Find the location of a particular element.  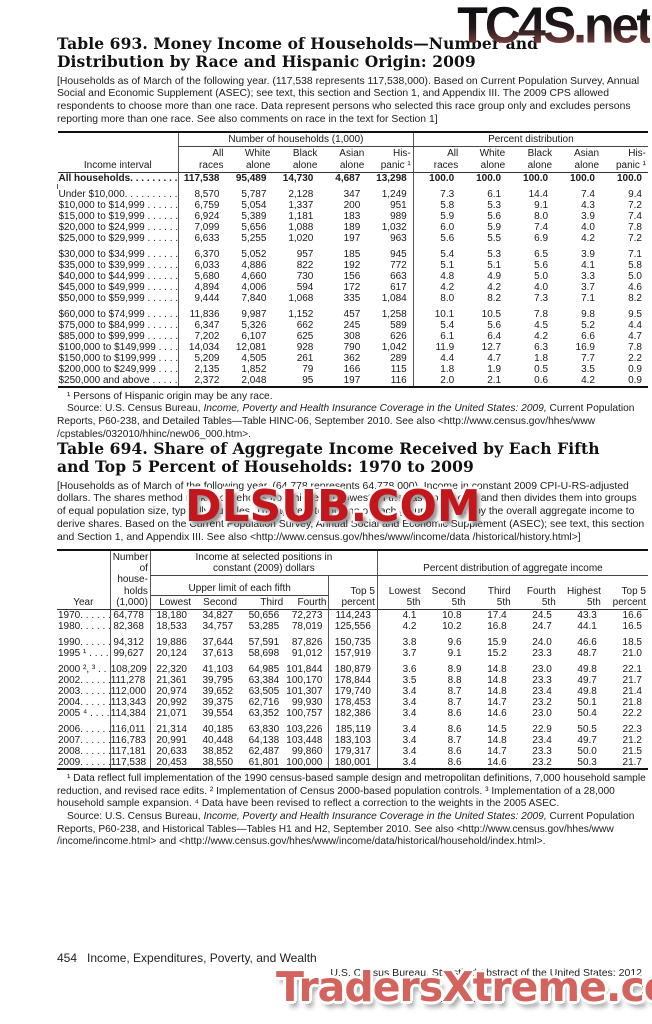

cell-value: 8.7 is located at coordinates (454, 702).